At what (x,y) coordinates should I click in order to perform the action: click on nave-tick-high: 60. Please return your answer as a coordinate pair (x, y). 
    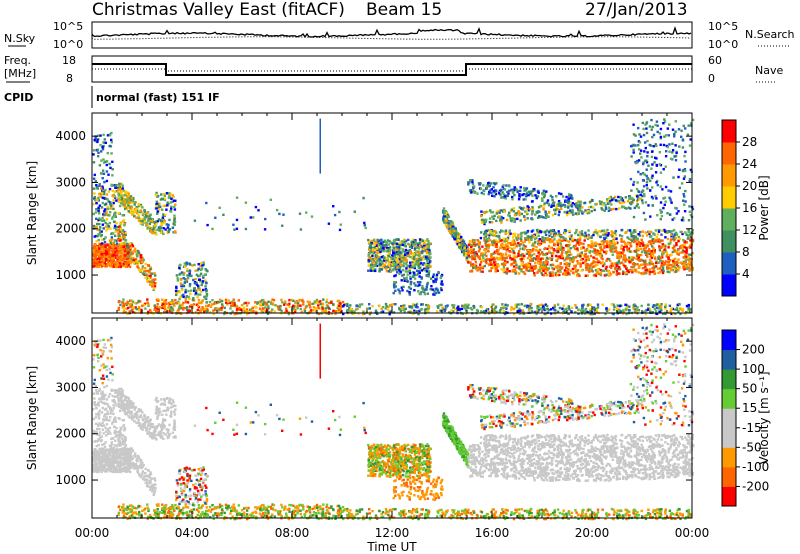
    Looking at the image, I should click on (715, 60).